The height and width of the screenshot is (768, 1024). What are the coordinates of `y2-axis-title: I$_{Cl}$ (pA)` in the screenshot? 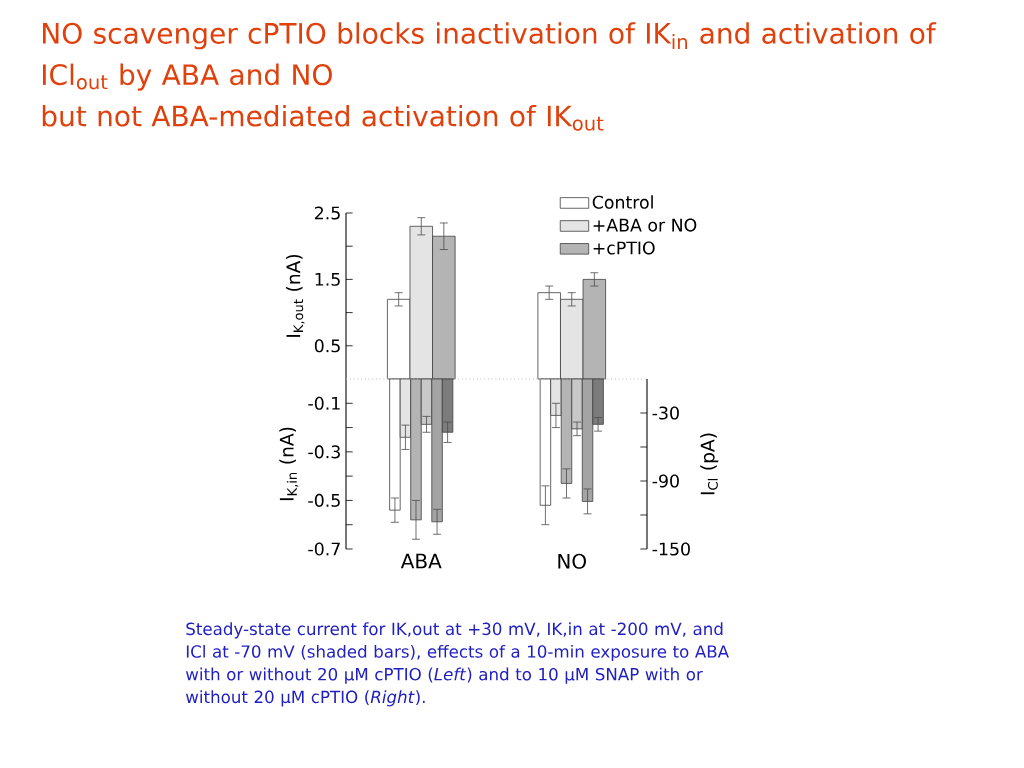 It's located at (709, 464).